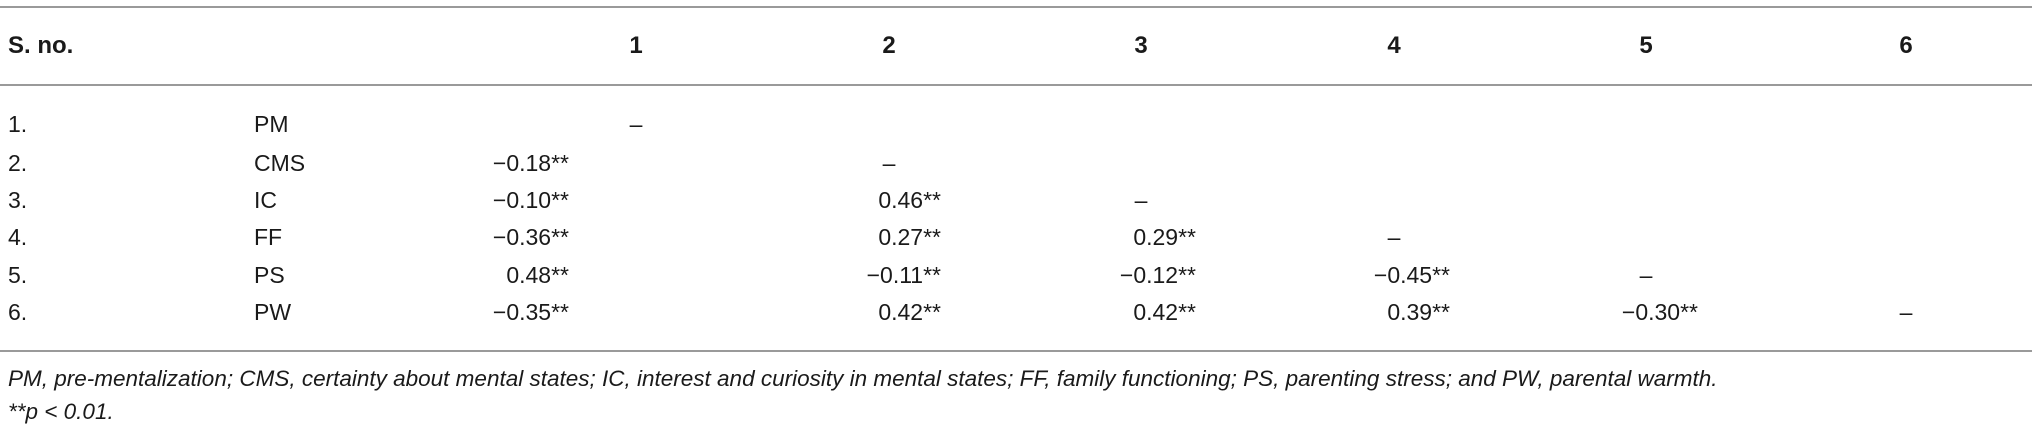 Image resolution: width=2032 pixels, height=438 pixels. What do you see at coordinates (41, 45) in the screenshot?
I see `header-sno: S. no.` at bounding box center [41, 45].